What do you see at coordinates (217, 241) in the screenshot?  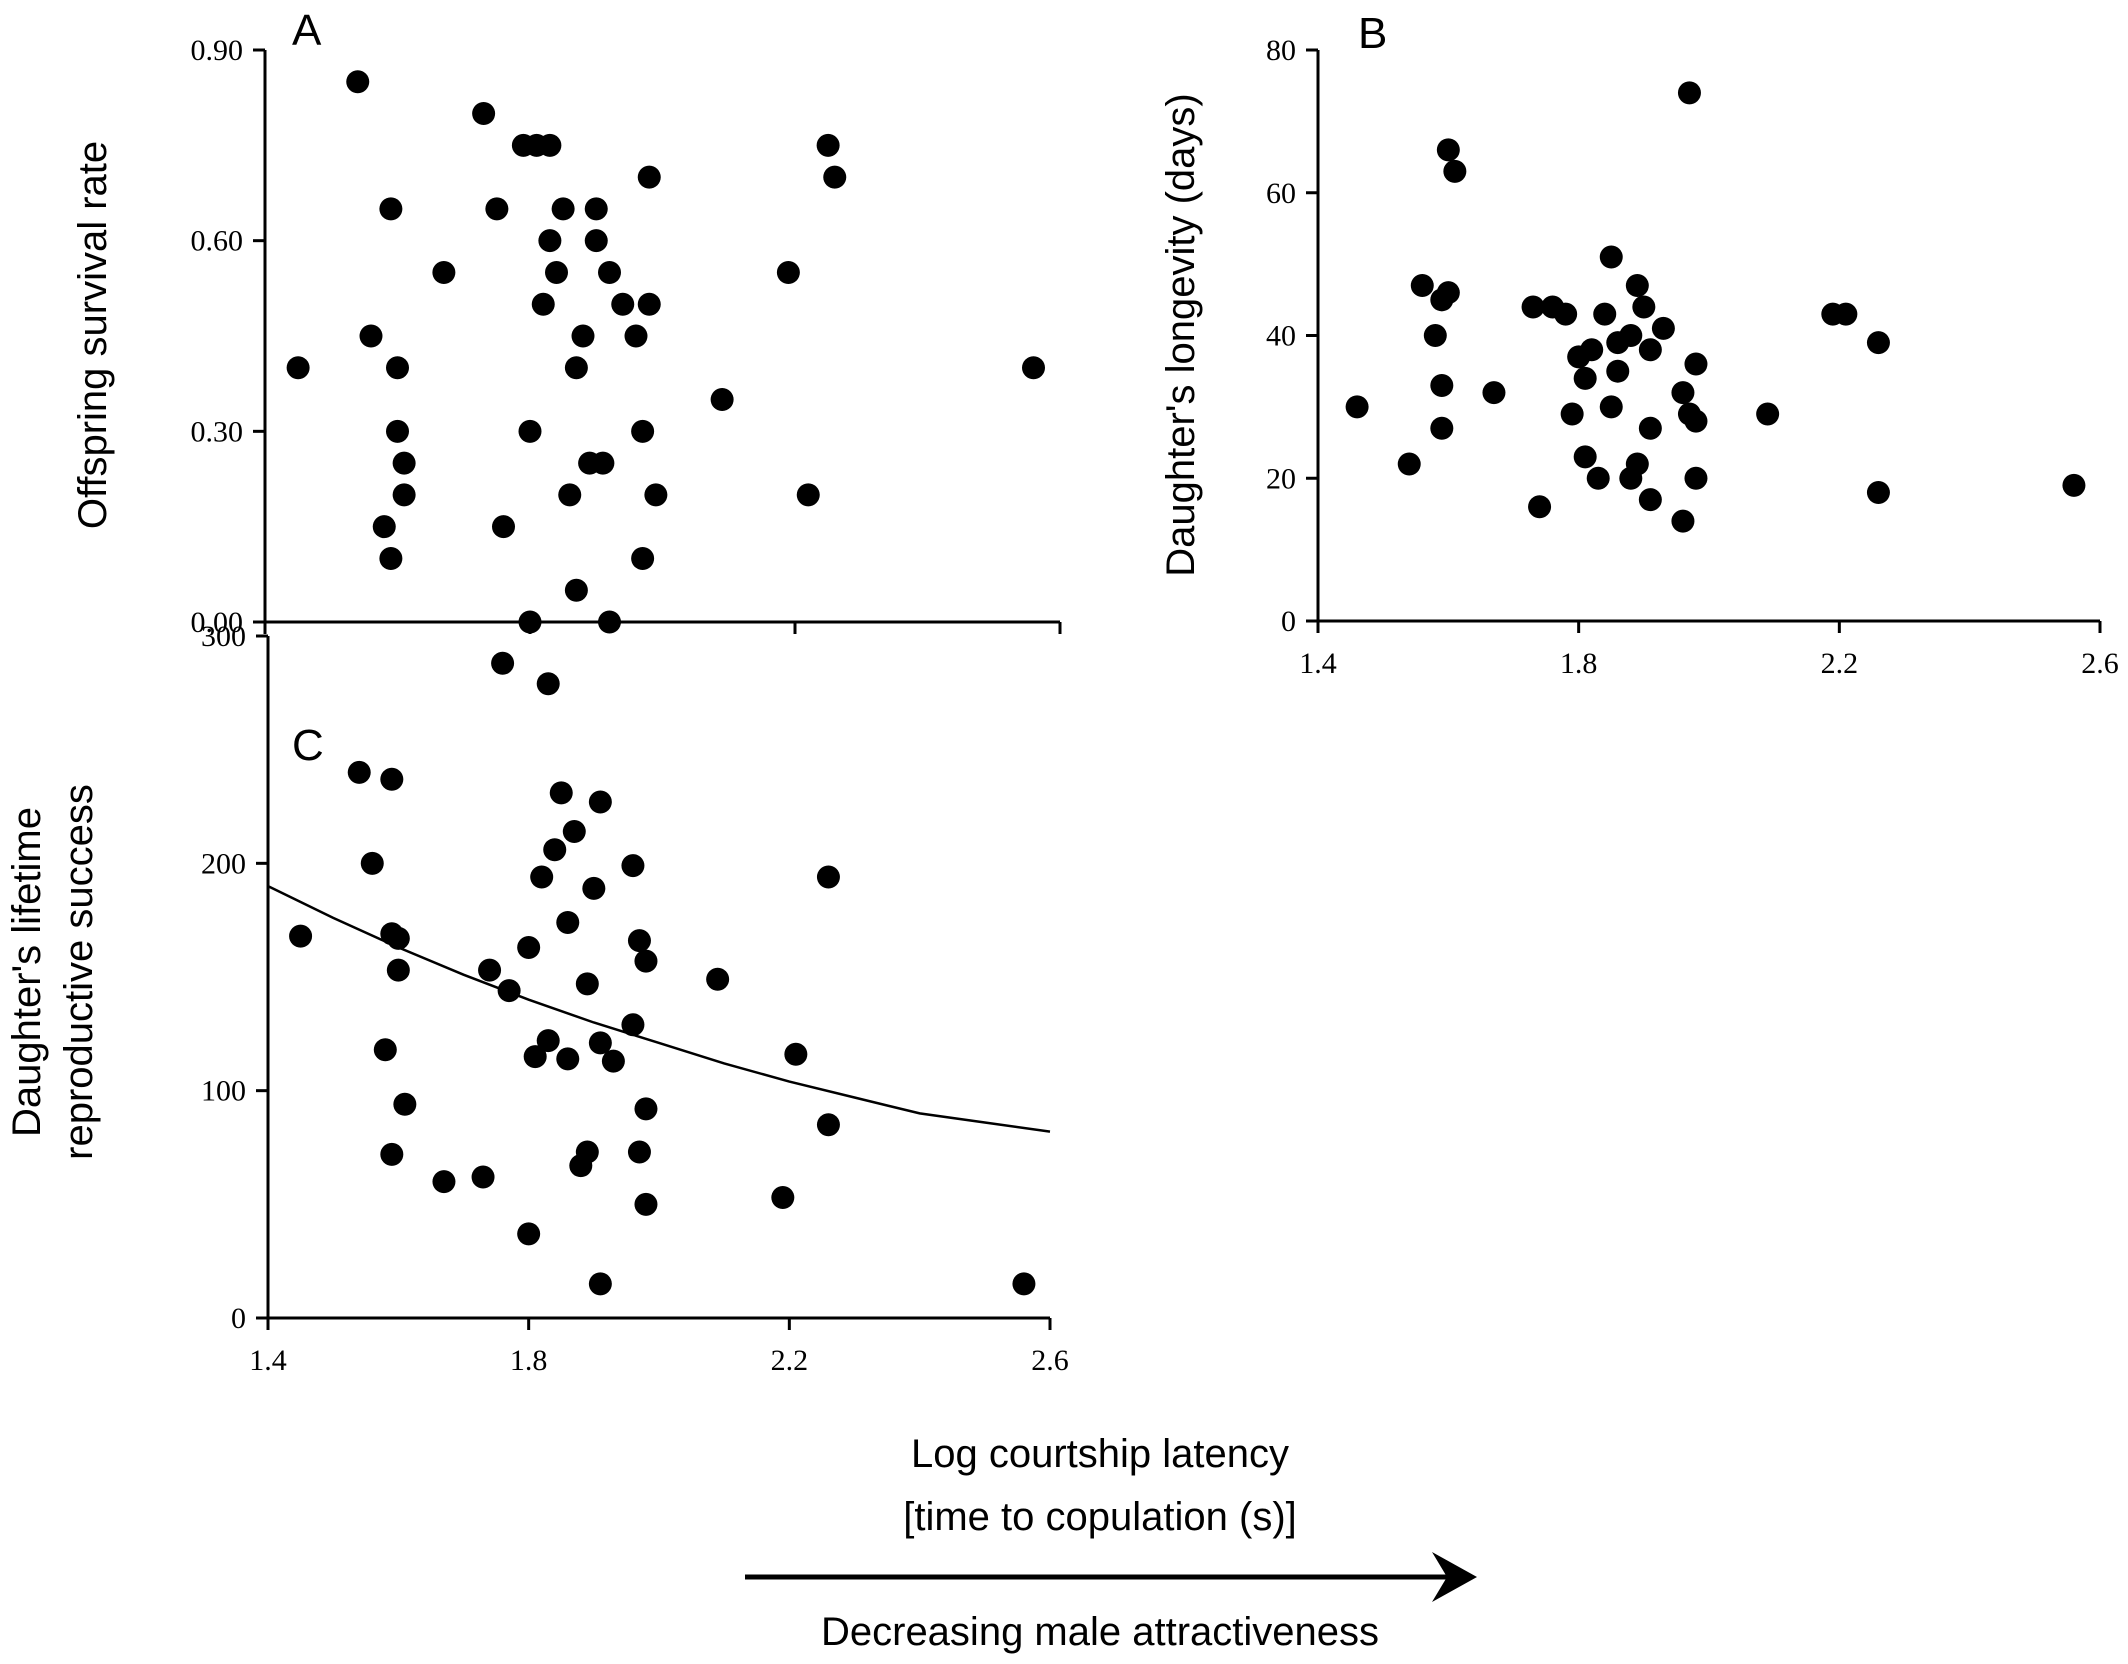 I see `panel-a-y-tick-label: 0.60` at bounding box center [217, 241].